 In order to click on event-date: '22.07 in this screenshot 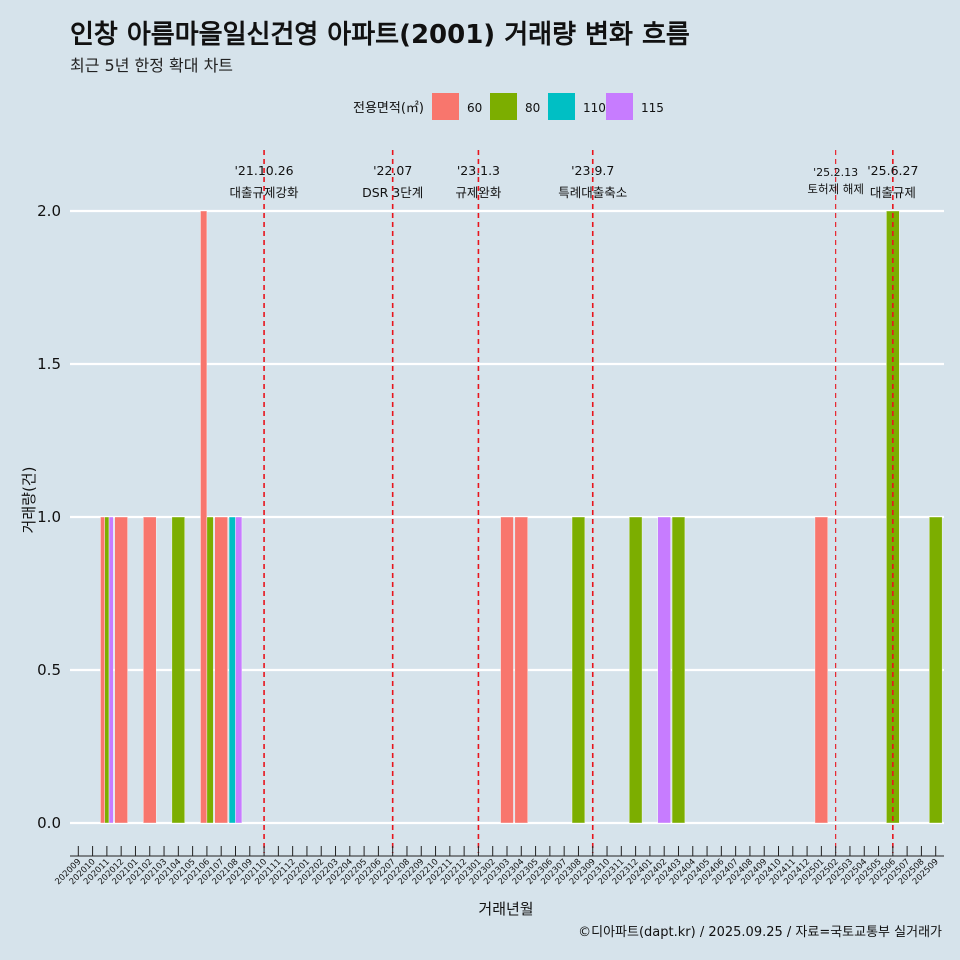, I will do `click(392, 170)`.